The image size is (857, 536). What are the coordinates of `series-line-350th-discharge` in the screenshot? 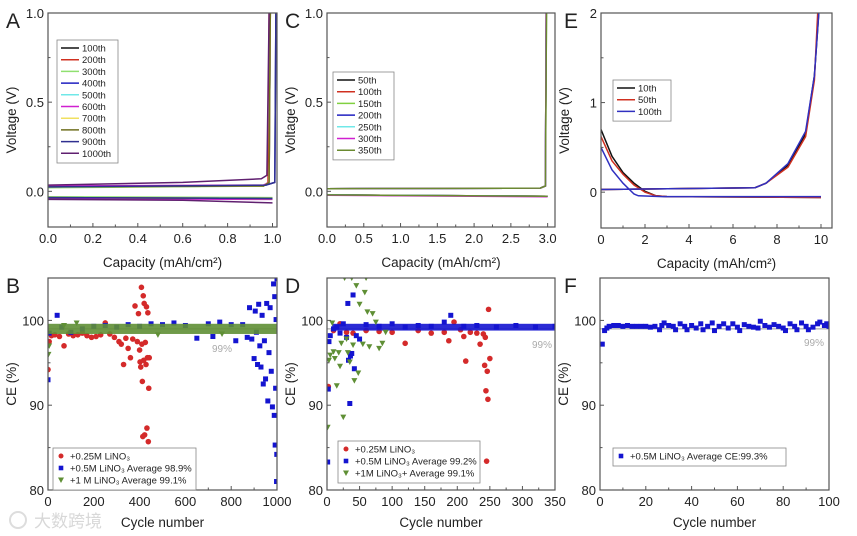 It's located at (437, 196).